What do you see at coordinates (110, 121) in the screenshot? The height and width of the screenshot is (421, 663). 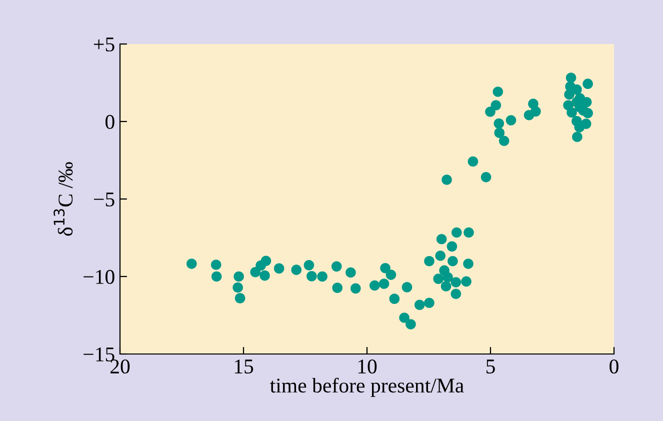 I see `y-tick-label: 0` at bounding box center [110, 121].